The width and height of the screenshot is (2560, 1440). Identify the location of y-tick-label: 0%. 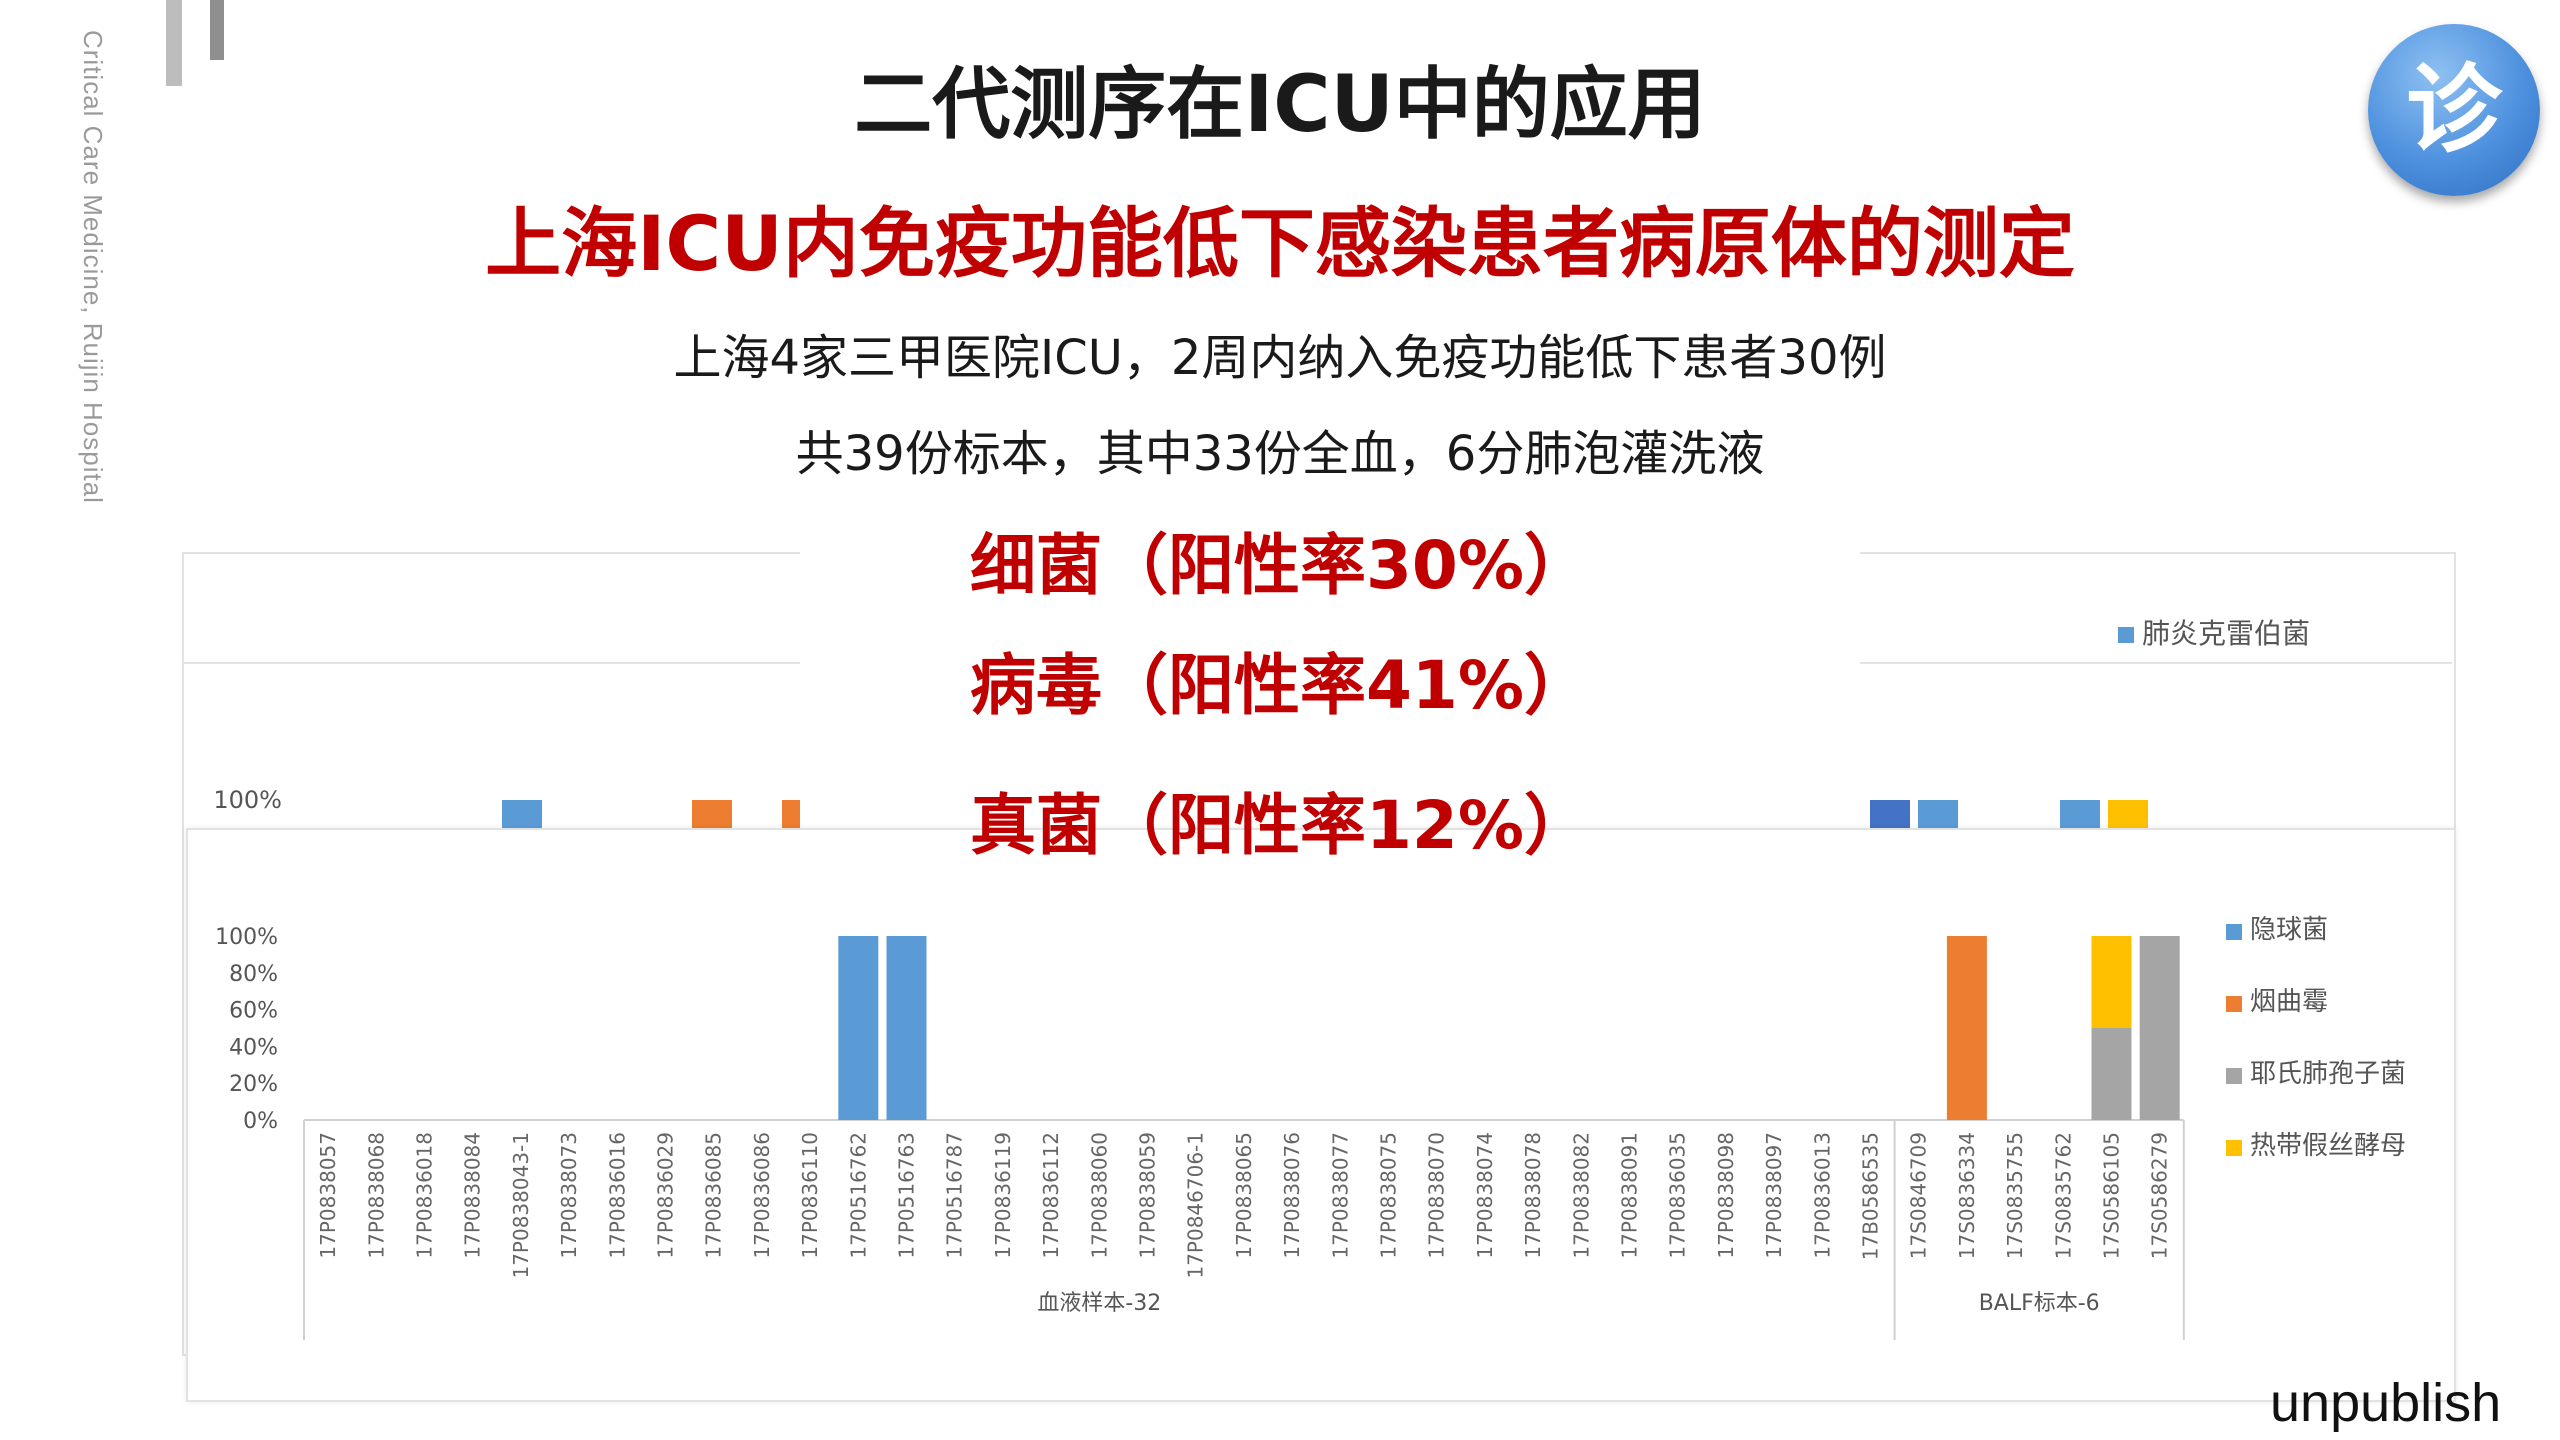
(260, 1121).